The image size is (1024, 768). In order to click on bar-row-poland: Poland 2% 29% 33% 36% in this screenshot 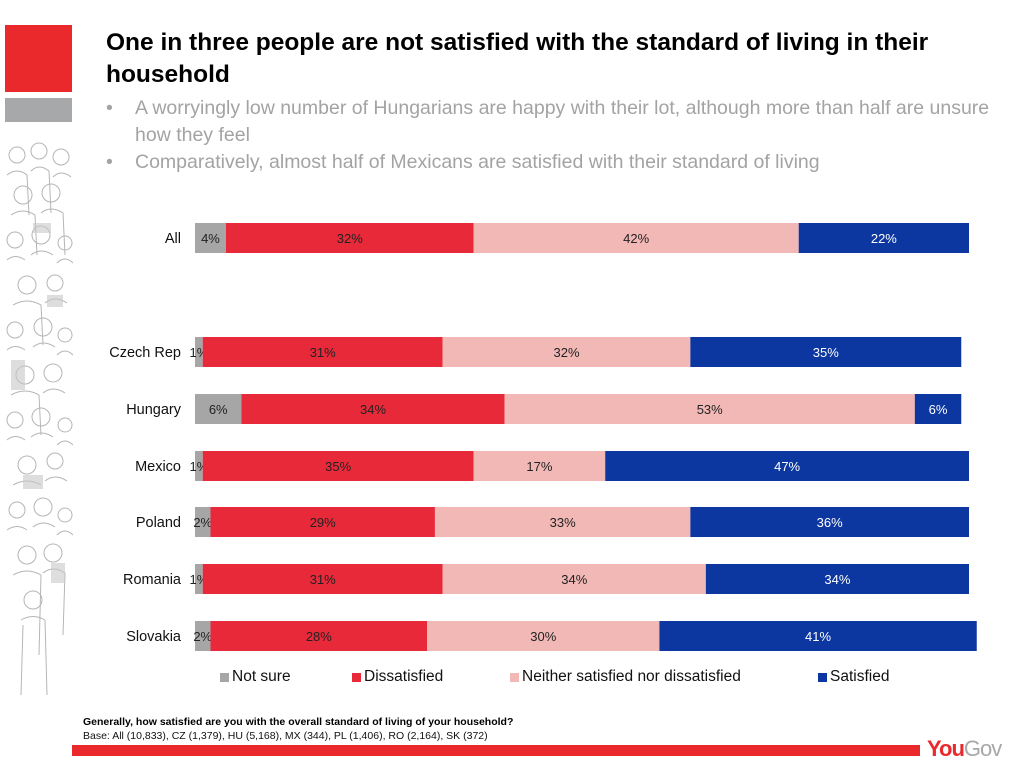, I will do `click(552, 522)`.